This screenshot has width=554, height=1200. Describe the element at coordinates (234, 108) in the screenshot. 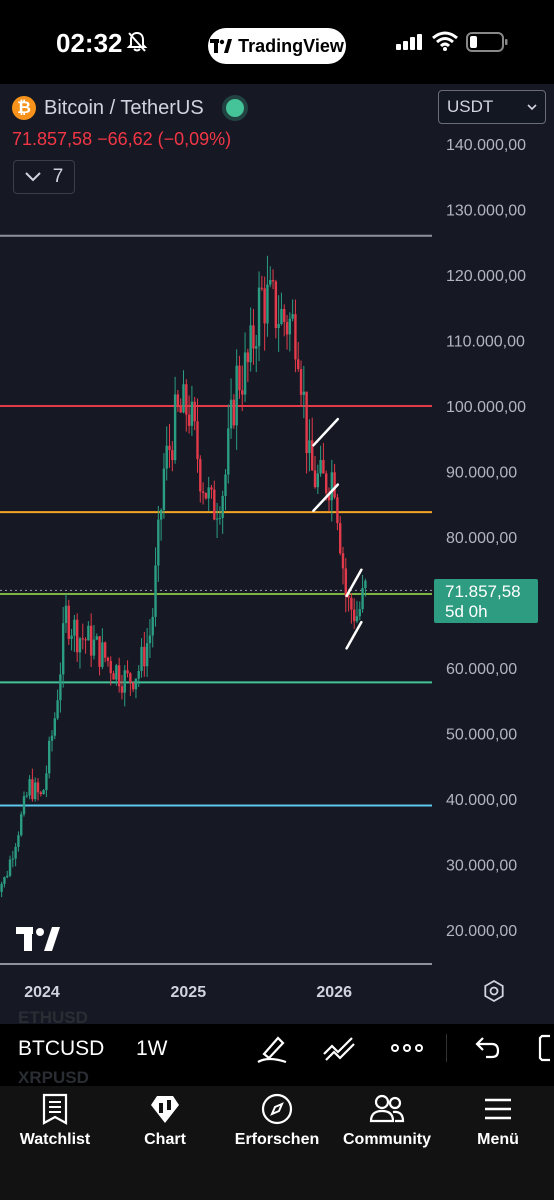

I see `market-open-indicator` at that location.